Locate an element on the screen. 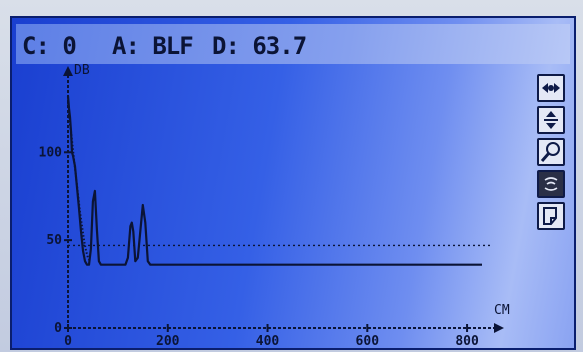 The width and height of the screenshot is (583, 352). status-header: C: 0 A: BLF D: 63.7 is located at coordinates (293, 44).